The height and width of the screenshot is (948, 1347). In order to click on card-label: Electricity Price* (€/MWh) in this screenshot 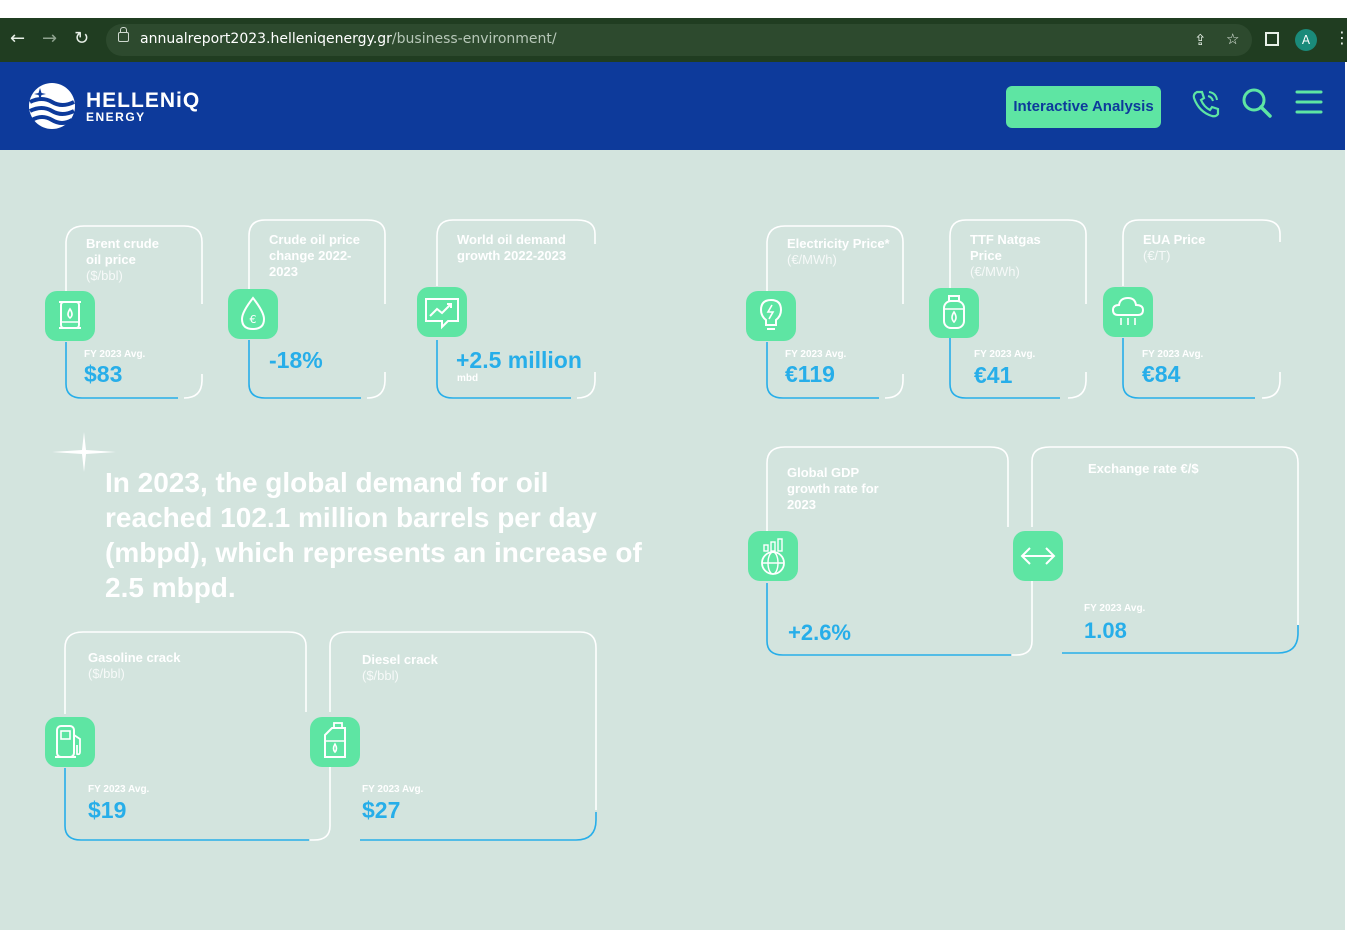, I will do `click(843, 252)`.